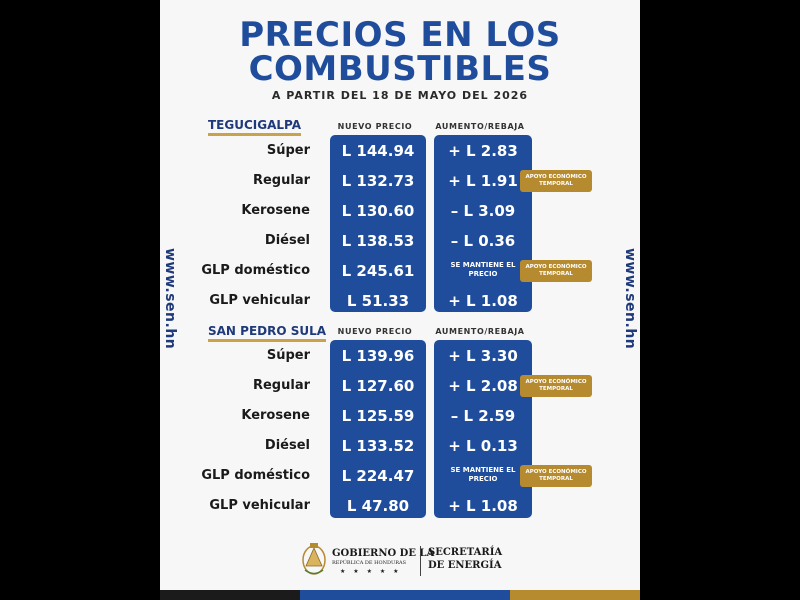 The width and height of the screenshot is (800, 600). I want to click on footer-divider, so click(420, 561).